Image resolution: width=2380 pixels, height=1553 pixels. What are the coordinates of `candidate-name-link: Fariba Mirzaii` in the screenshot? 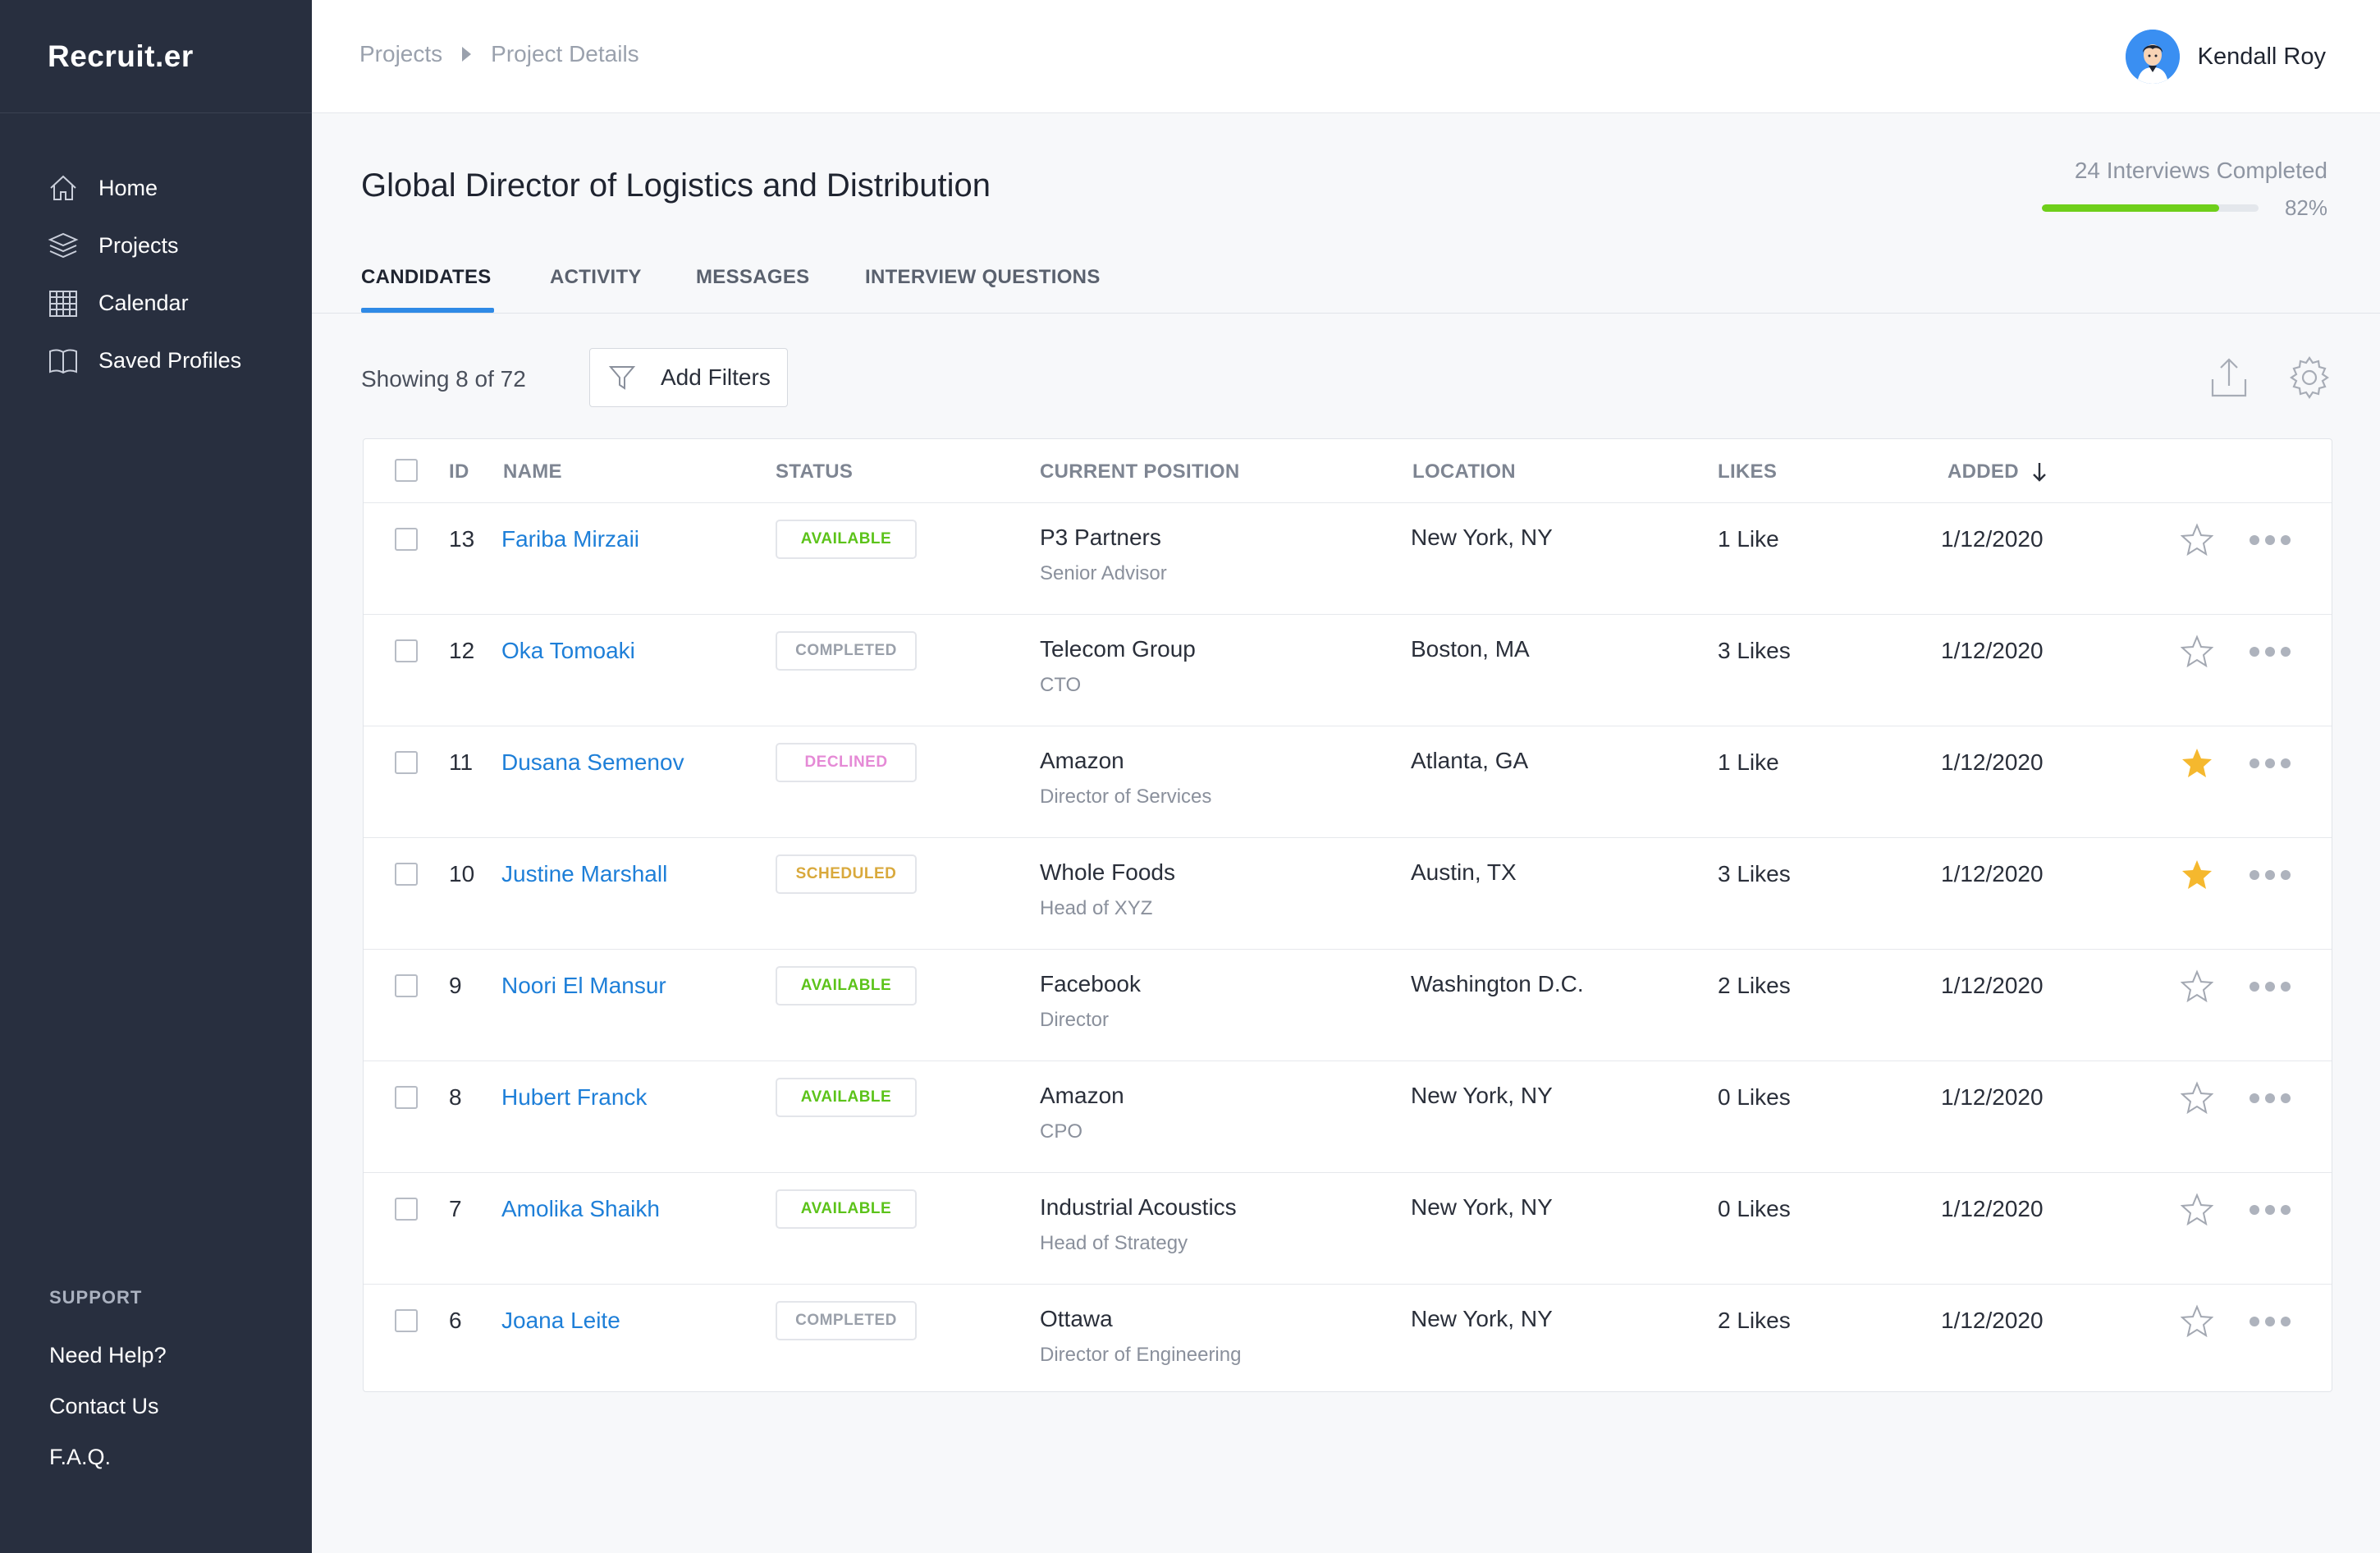 It's located at (570, 539).